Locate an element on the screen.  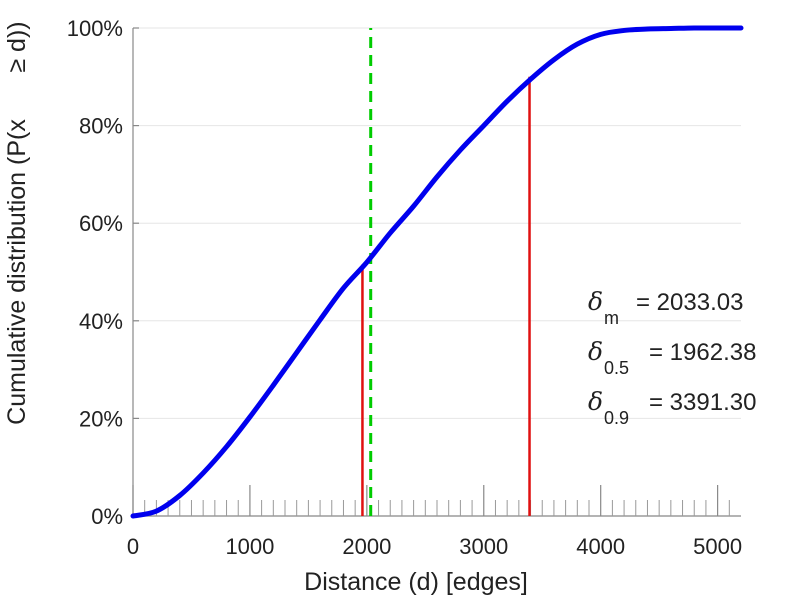
x-tick-label: 4000 is located at coordinates (600, 546).